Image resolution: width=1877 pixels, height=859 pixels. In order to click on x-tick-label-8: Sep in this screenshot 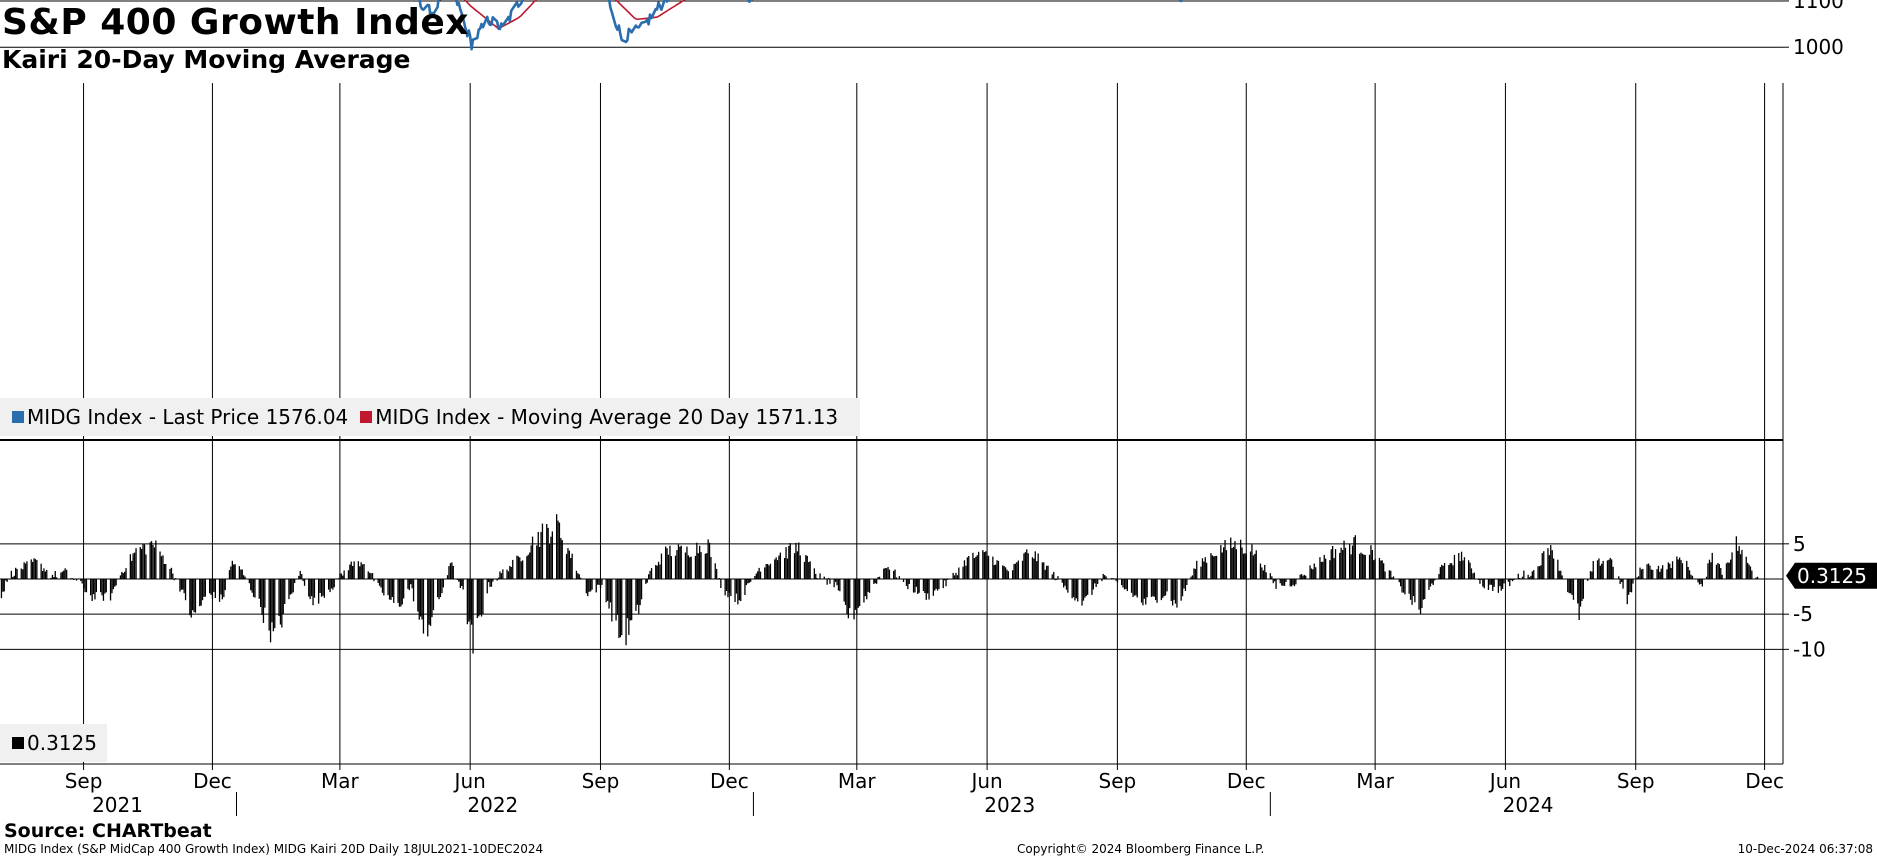, I will do `click(1118, 781)`.